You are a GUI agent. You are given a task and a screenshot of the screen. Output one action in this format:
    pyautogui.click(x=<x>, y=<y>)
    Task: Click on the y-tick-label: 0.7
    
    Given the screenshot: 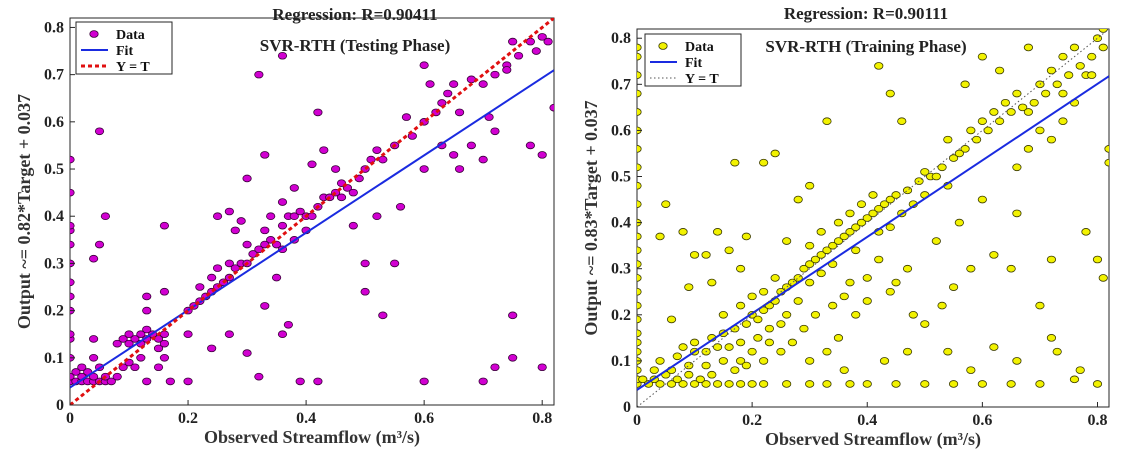 What is the action you would take?
    pyautogui.click(x=621, y=84)
    